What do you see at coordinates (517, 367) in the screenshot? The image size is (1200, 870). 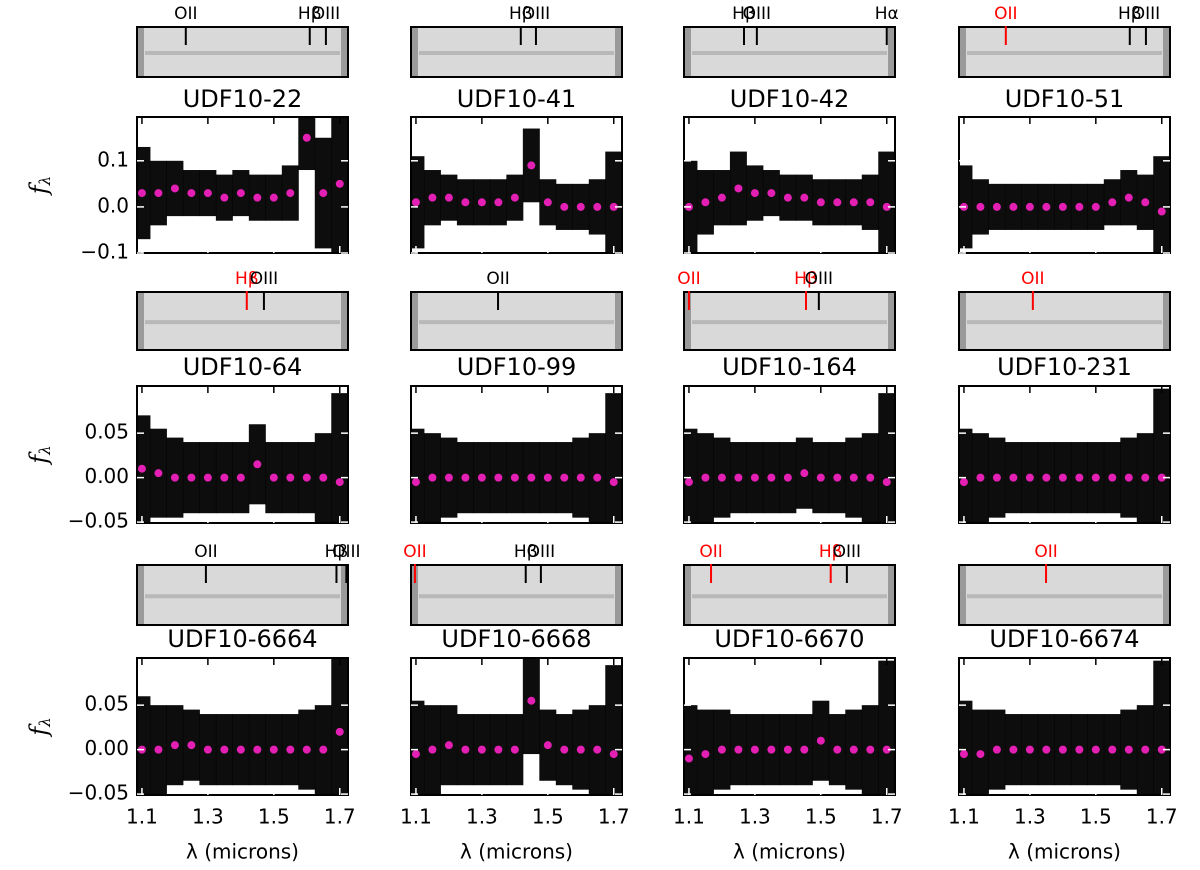 I see `panel-title: UDF10-99` at bounding box center [517, 367].